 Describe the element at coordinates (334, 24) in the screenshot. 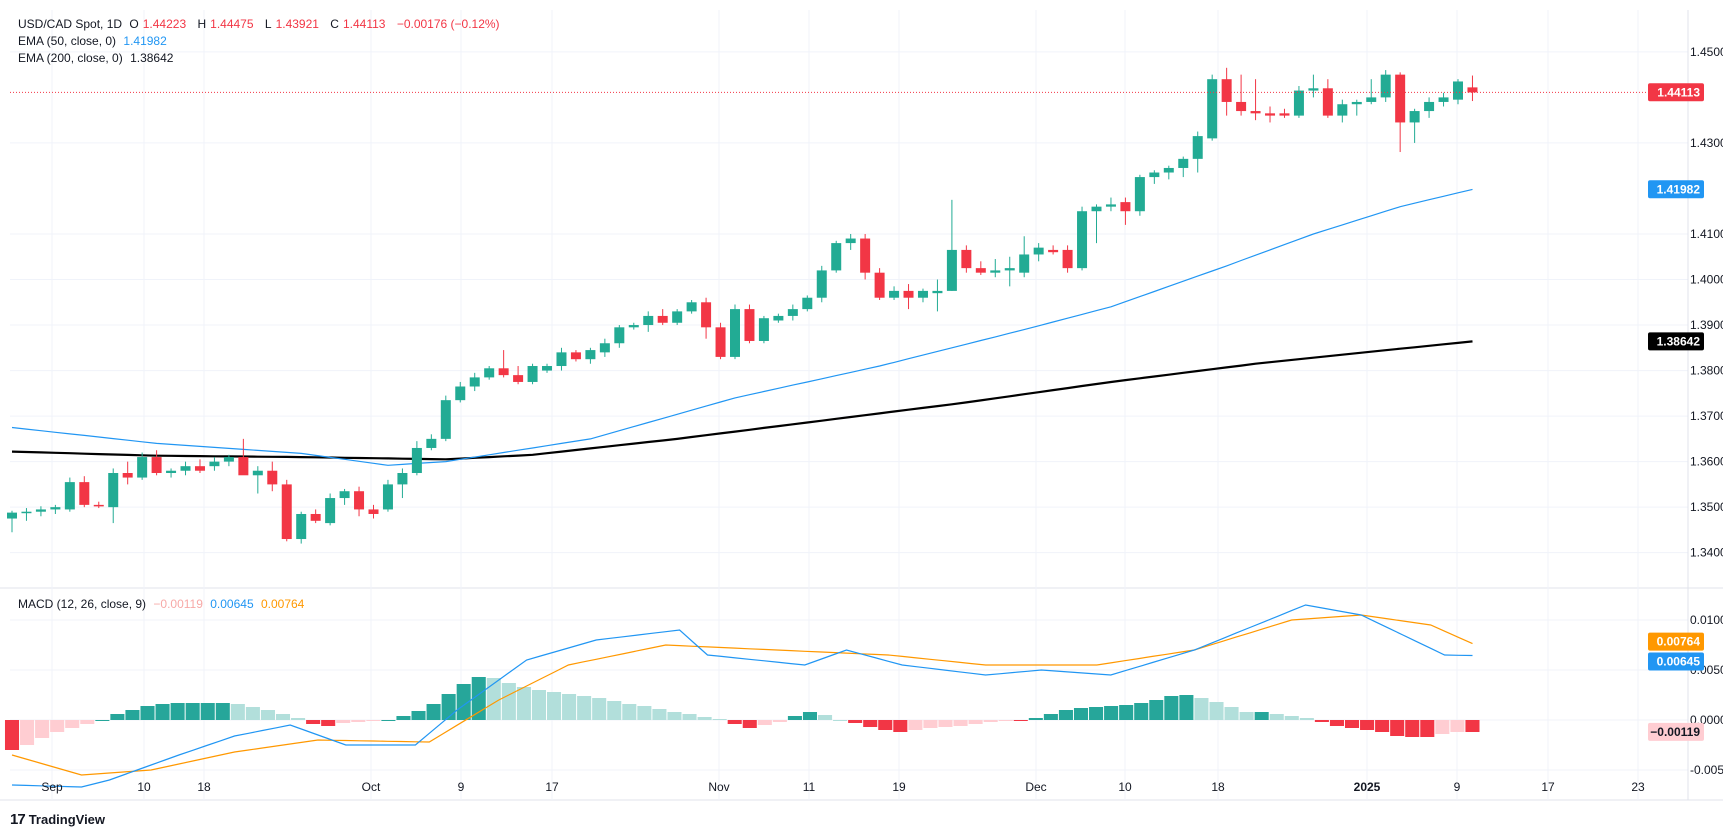

I see `ohlc-key: C` at that location.